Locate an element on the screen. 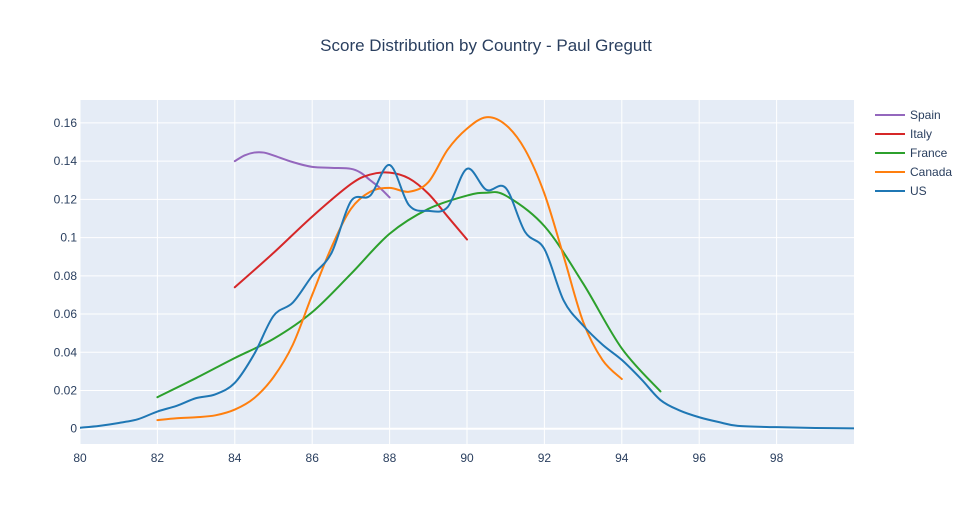  legend-label: Canada is located at coordinates (931, 172).